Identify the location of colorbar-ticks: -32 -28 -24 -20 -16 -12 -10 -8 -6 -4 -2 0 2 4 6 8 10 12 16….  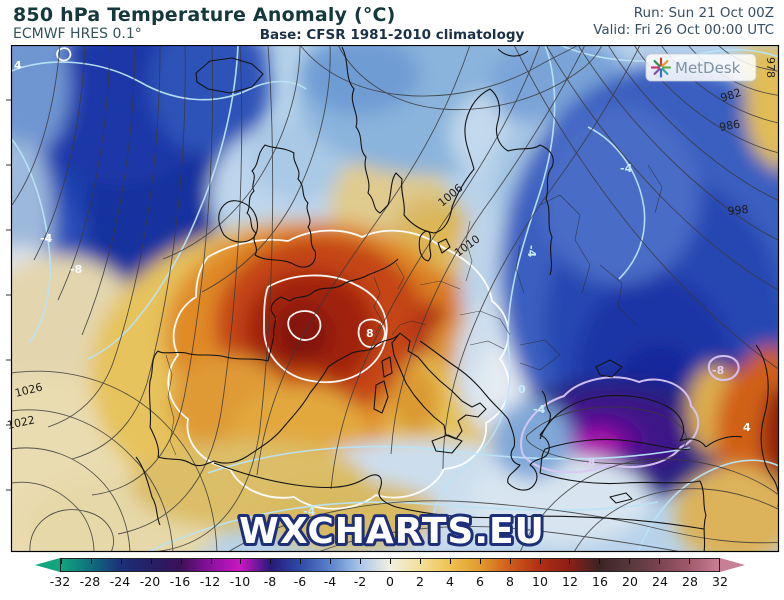
(389, 583).